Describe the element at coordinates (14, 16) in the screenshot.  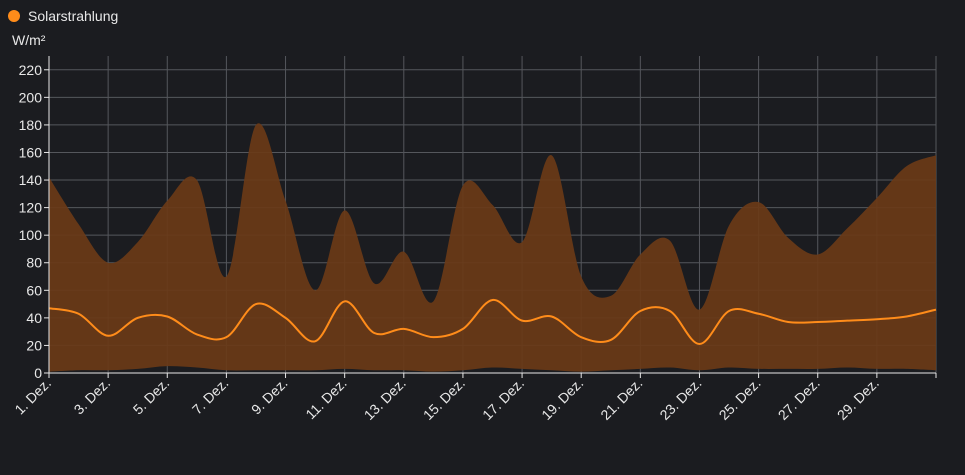
I see `legend-series-marker` at that location.